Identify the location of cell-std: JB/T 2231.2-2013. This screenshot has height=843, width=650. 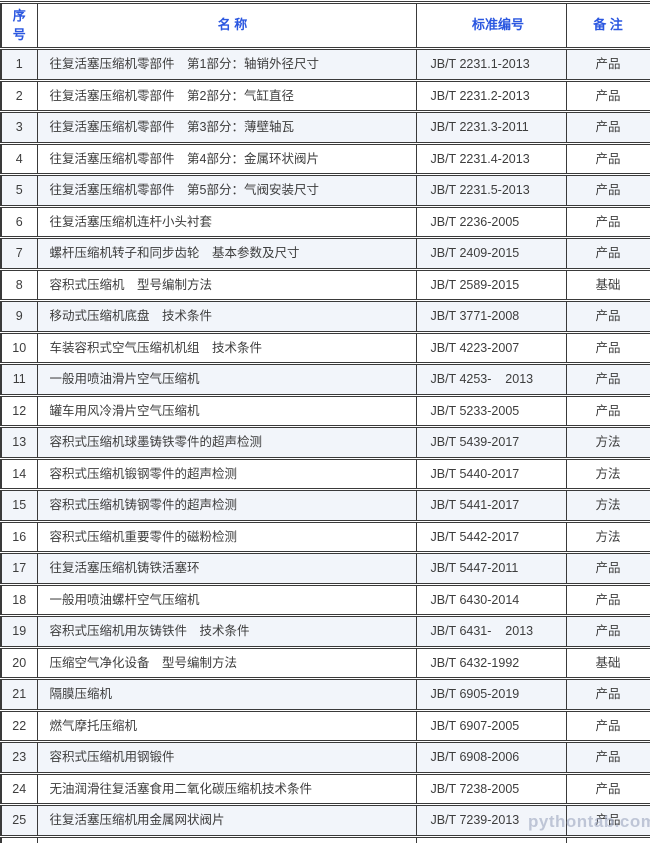
(491, 95).